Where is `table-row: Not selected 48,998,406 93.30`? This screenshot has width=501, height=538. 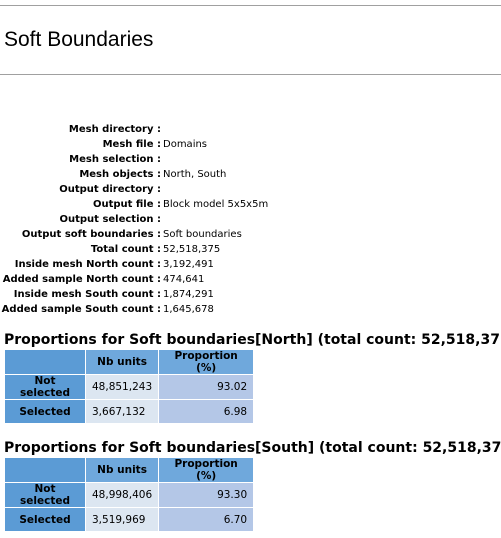
table-row: Not selected 48,998,406 93.30 is located at coordinates (129, 495).